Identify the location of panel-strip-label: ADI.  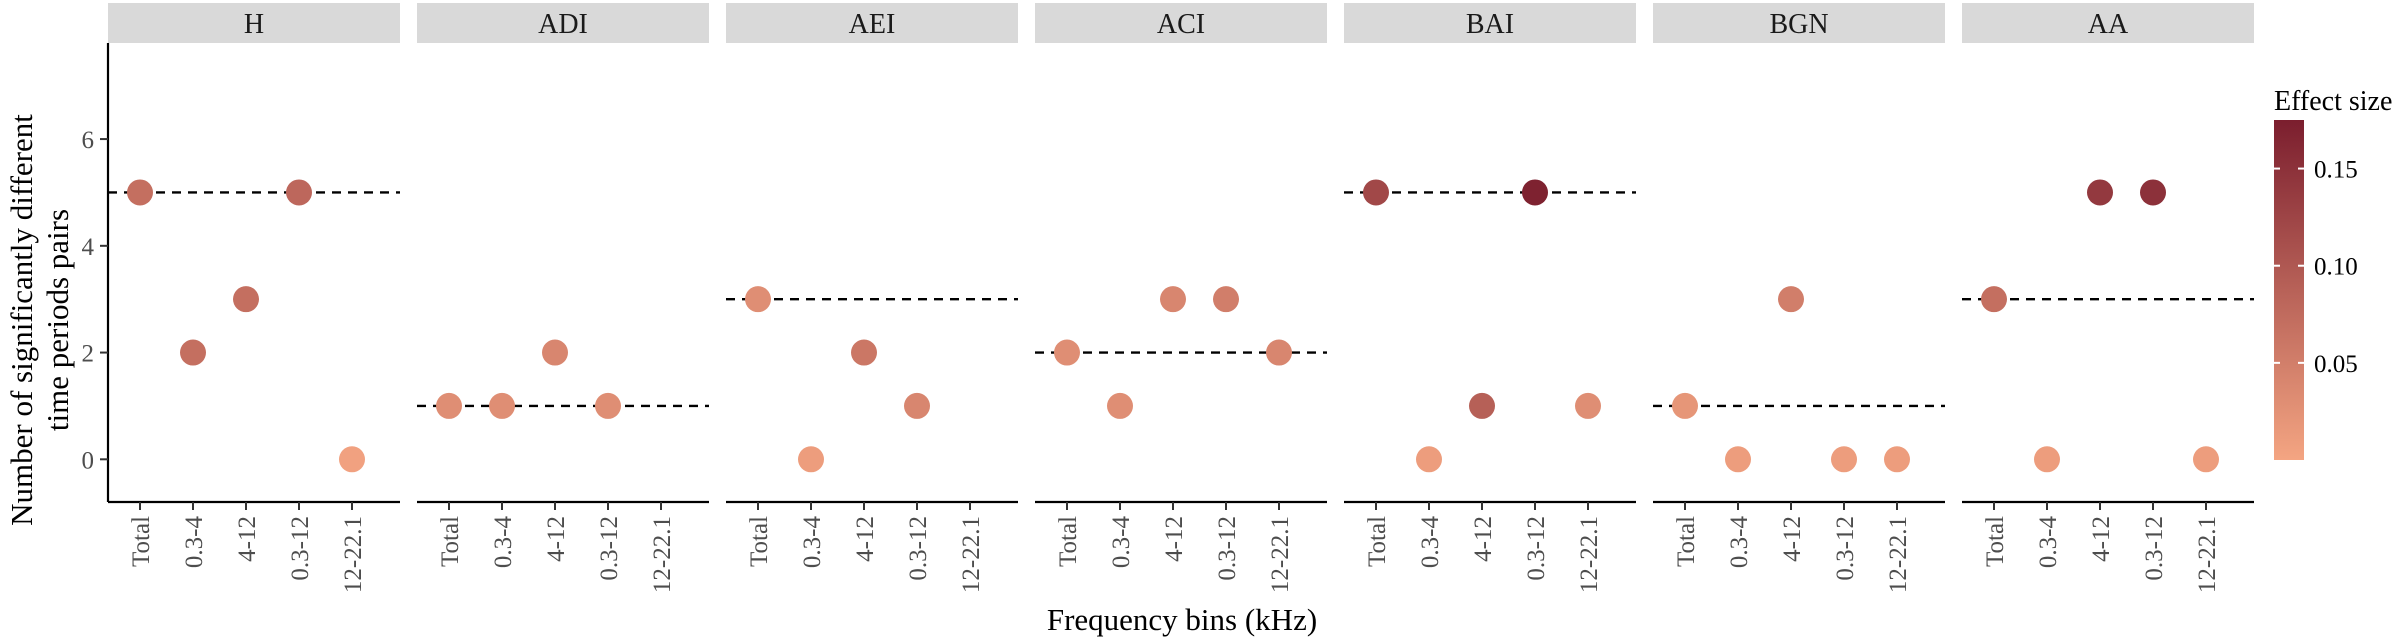
(563, 24).